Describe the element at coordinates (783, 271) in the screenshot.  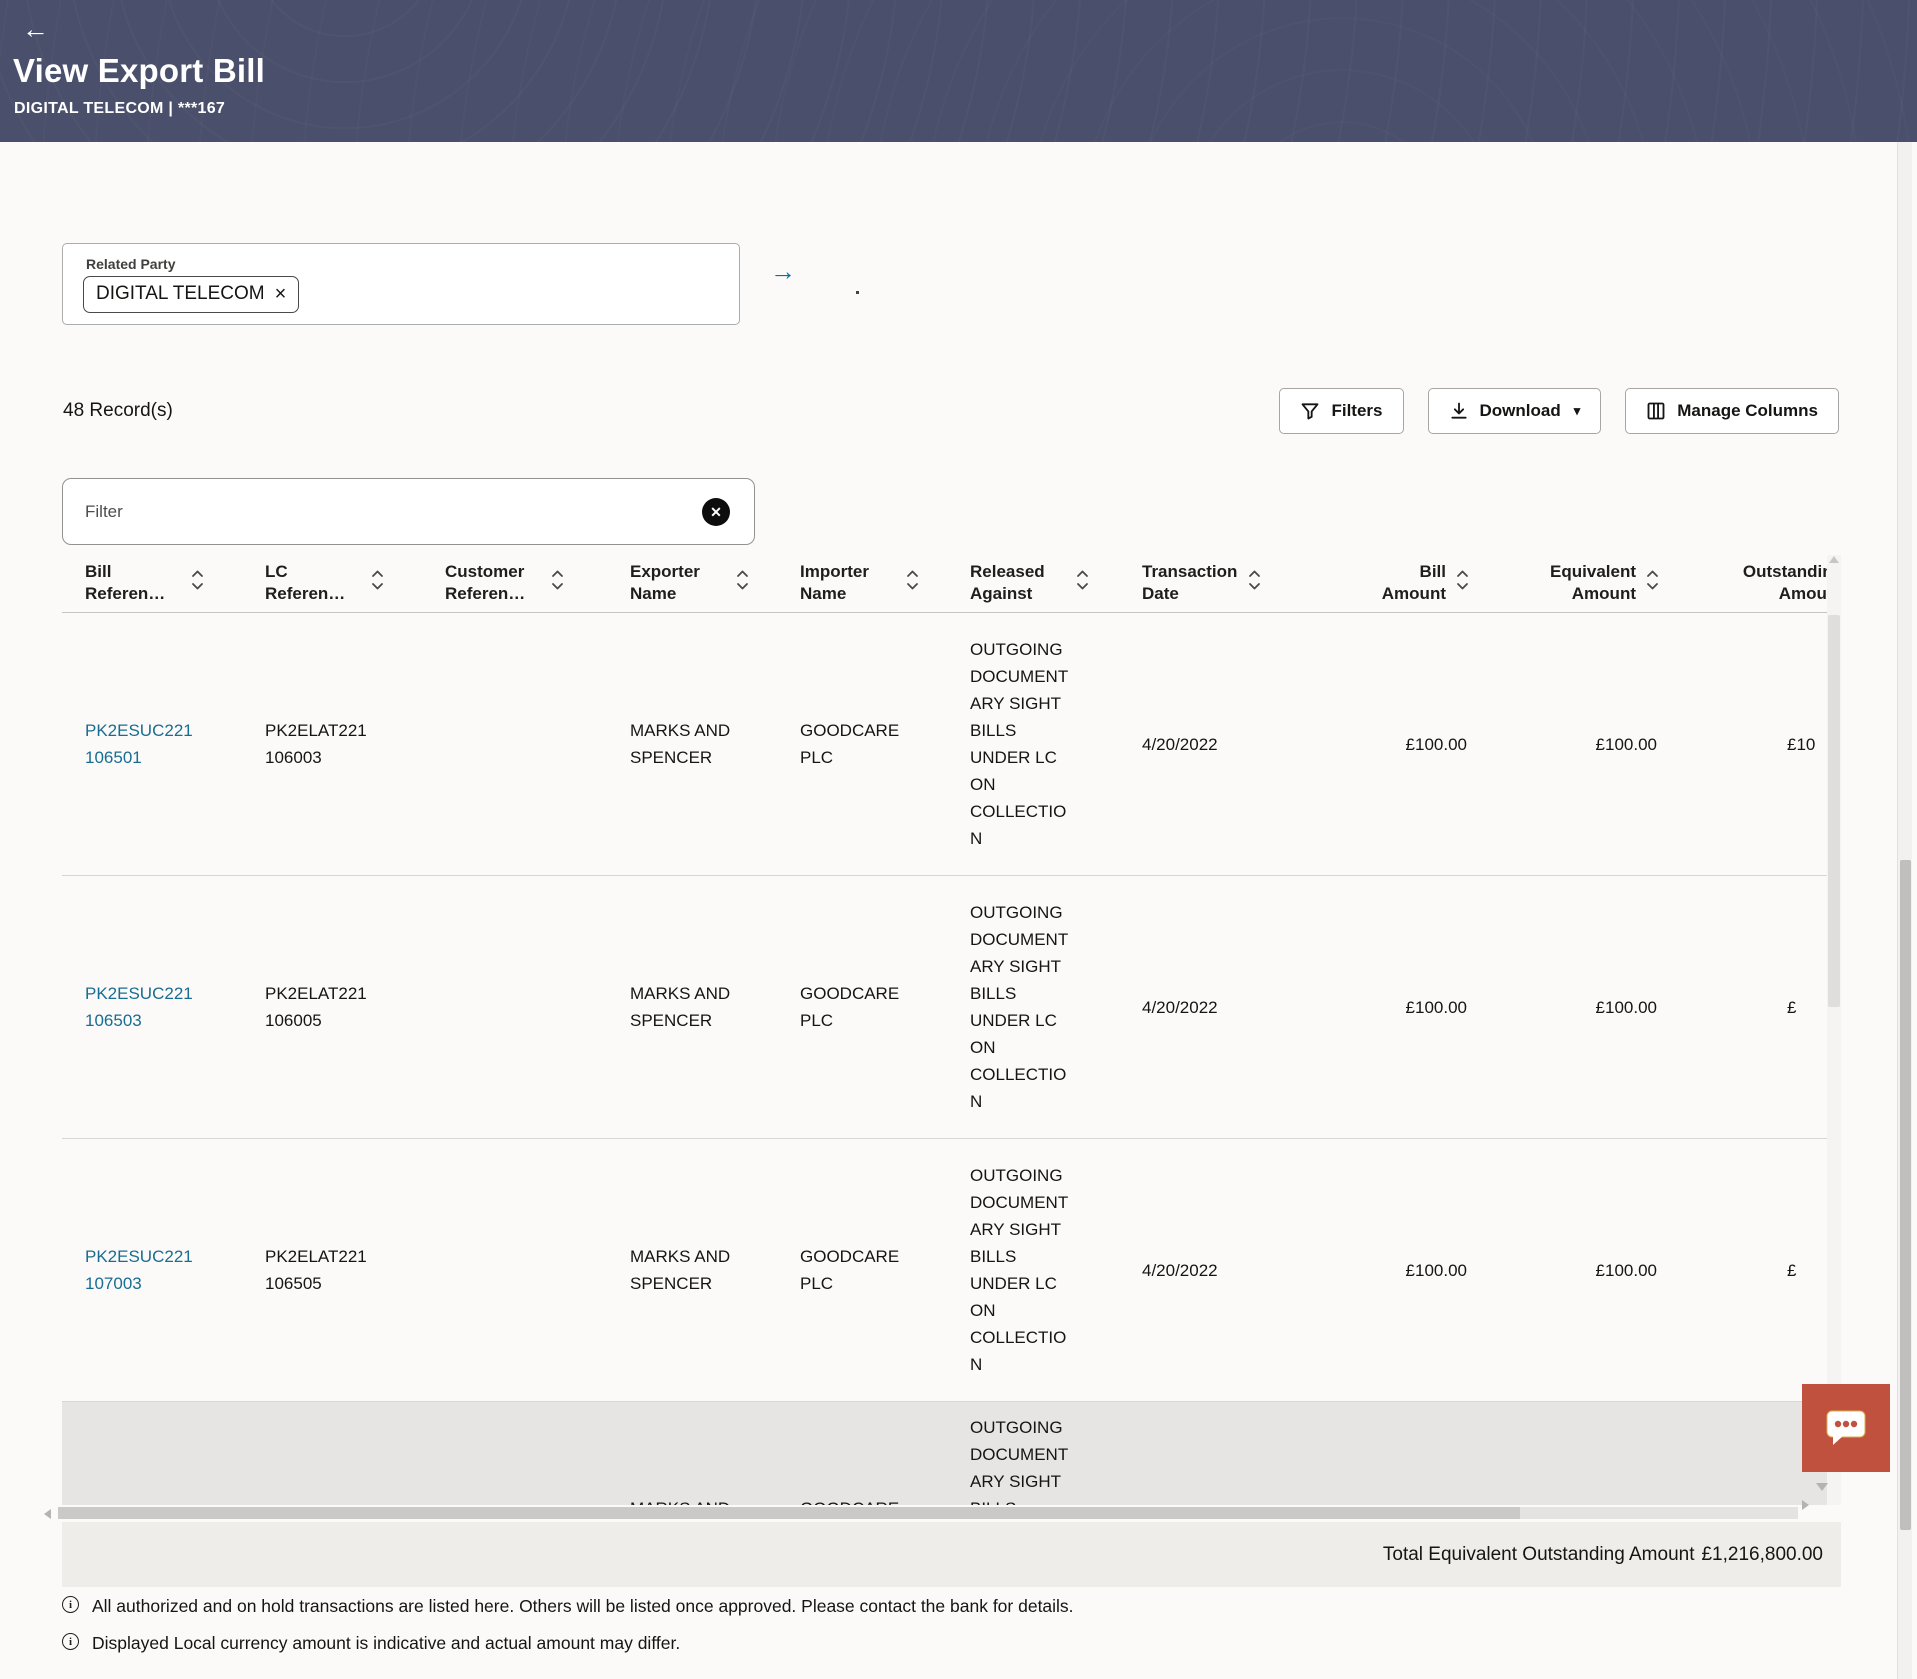
I see `apply-party-arrow-icon: →` at that location.